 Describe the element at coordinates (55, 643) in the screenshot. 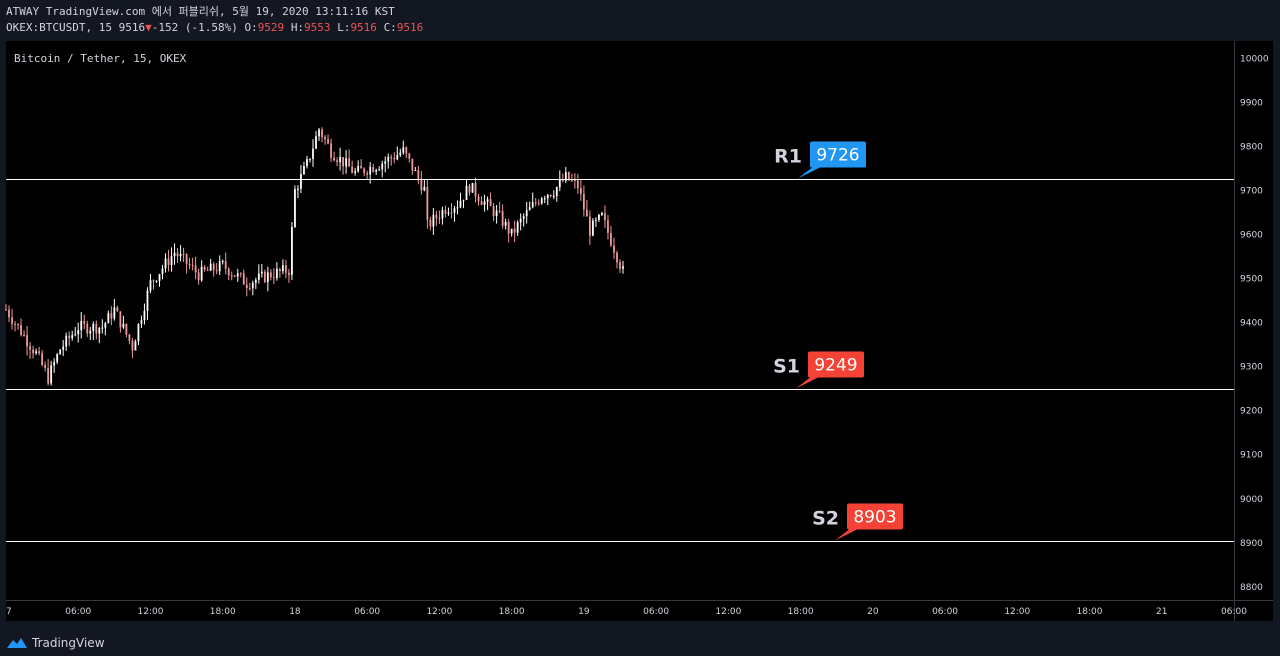

I see `tradingview-brand: TradingView` at that location.